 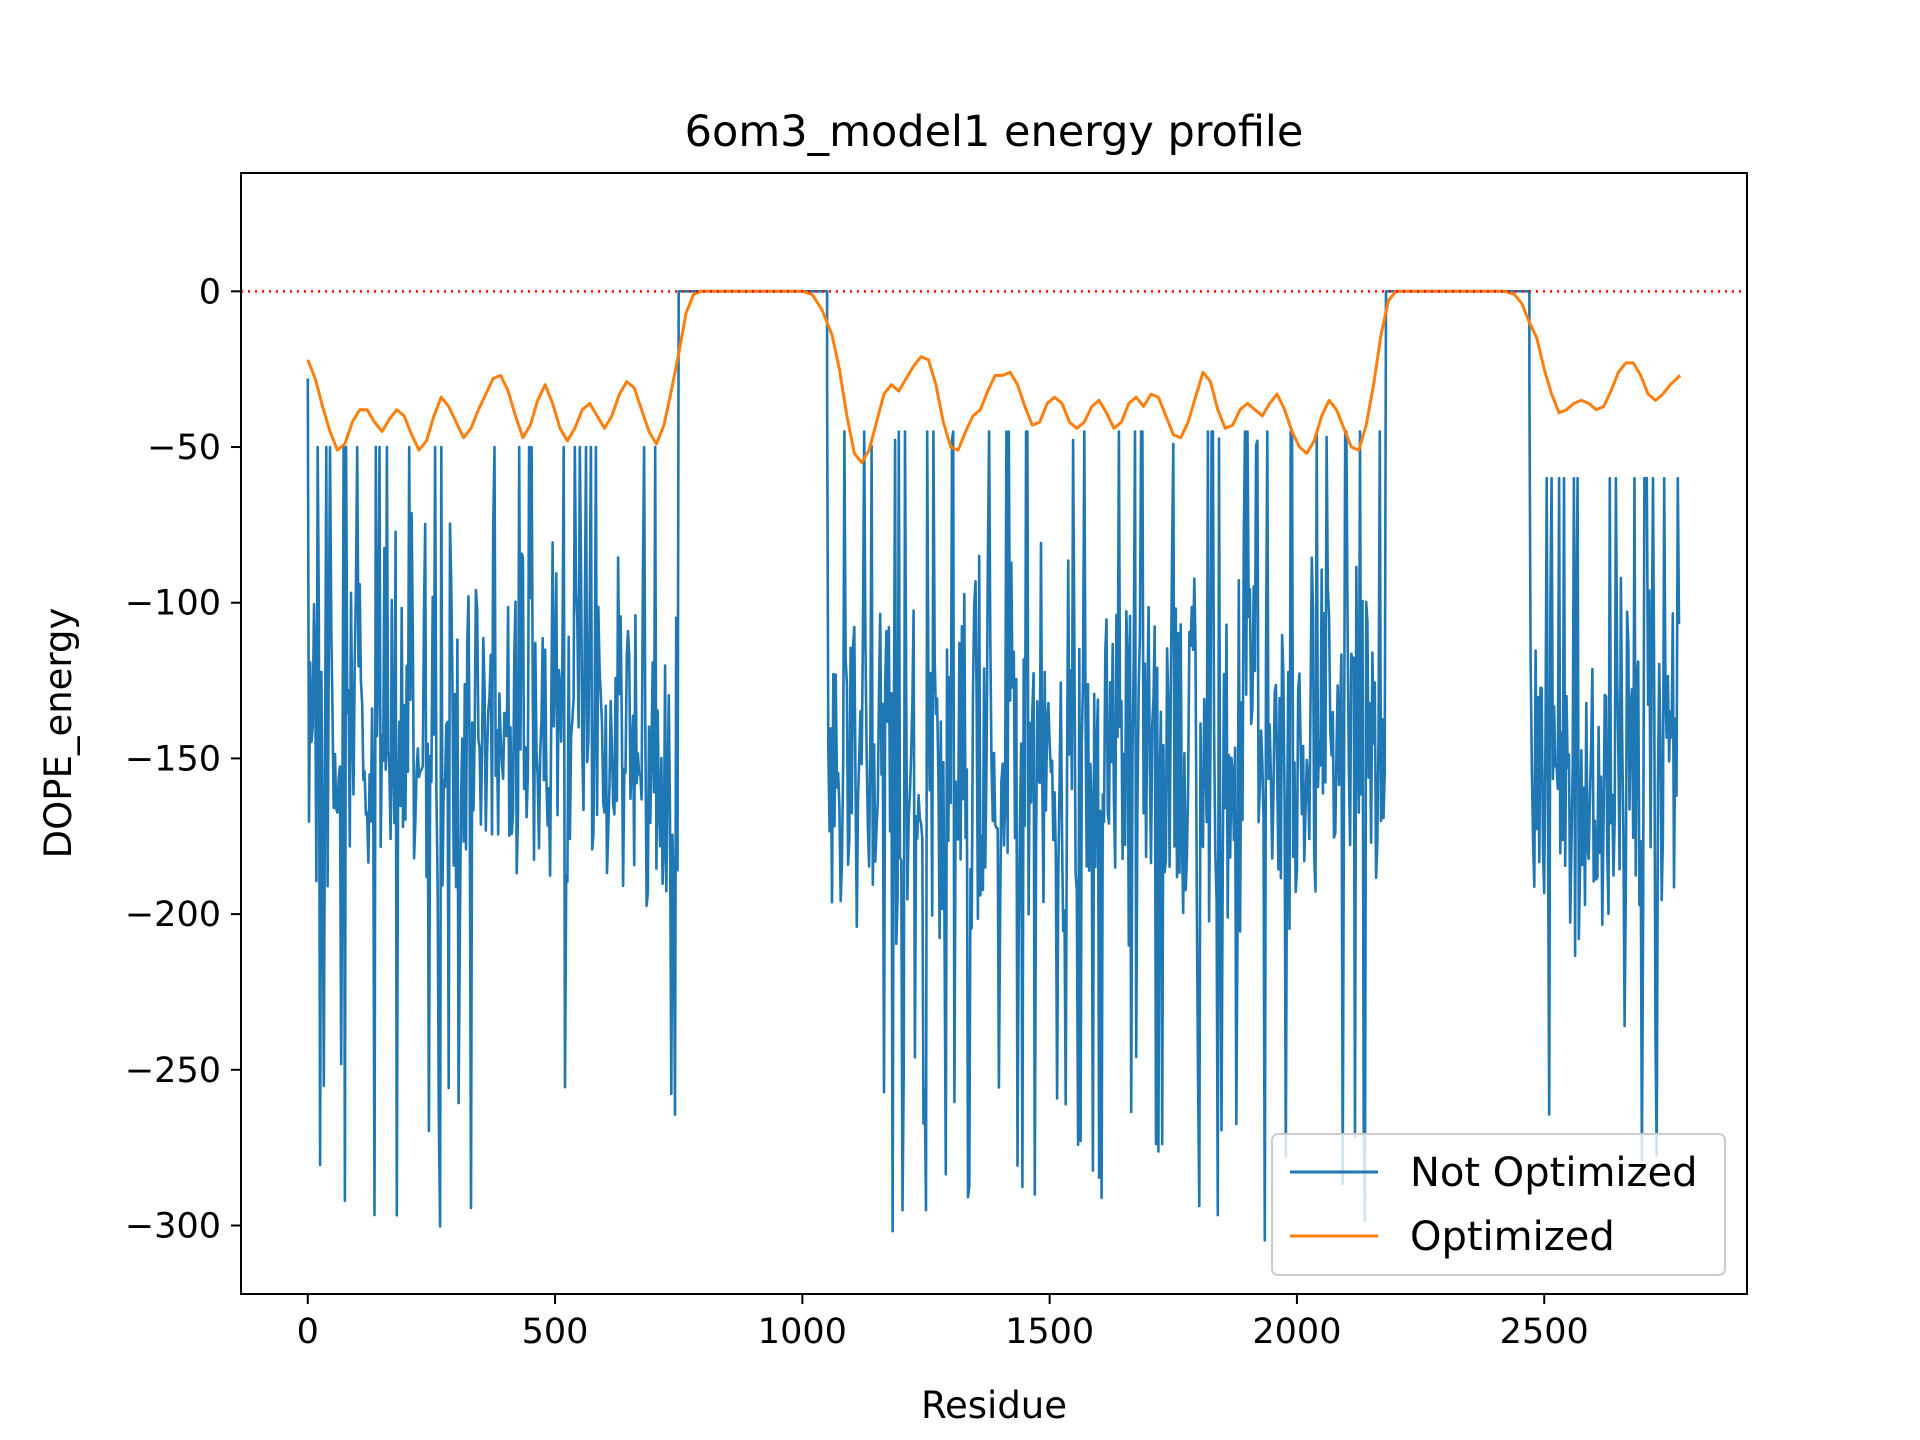 I want to click on y-tick-label: −250, so click(x=173, y=1071).